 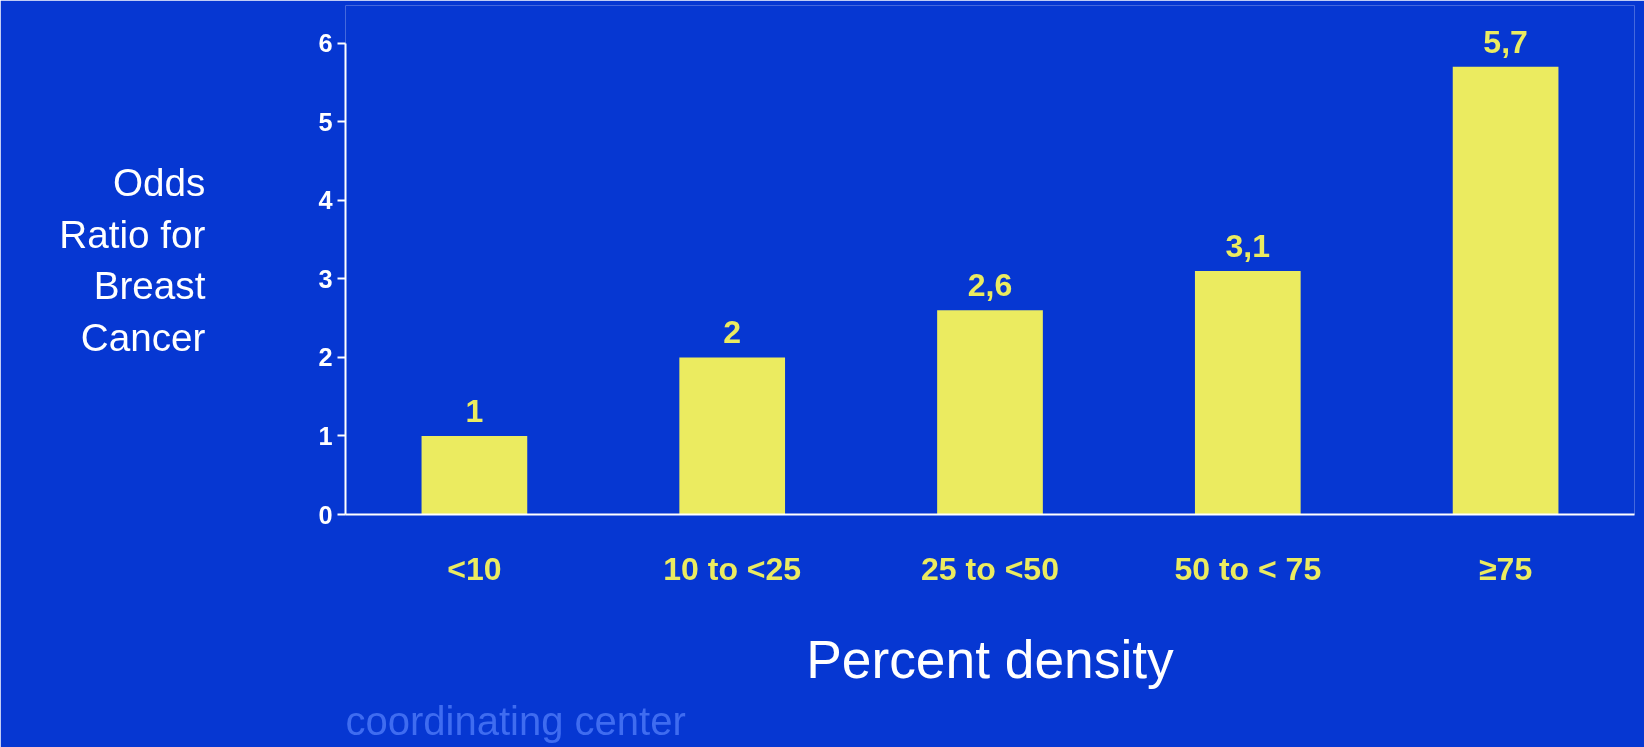 I want to click on y-tick-label: 0, so click(x=325, y=514).